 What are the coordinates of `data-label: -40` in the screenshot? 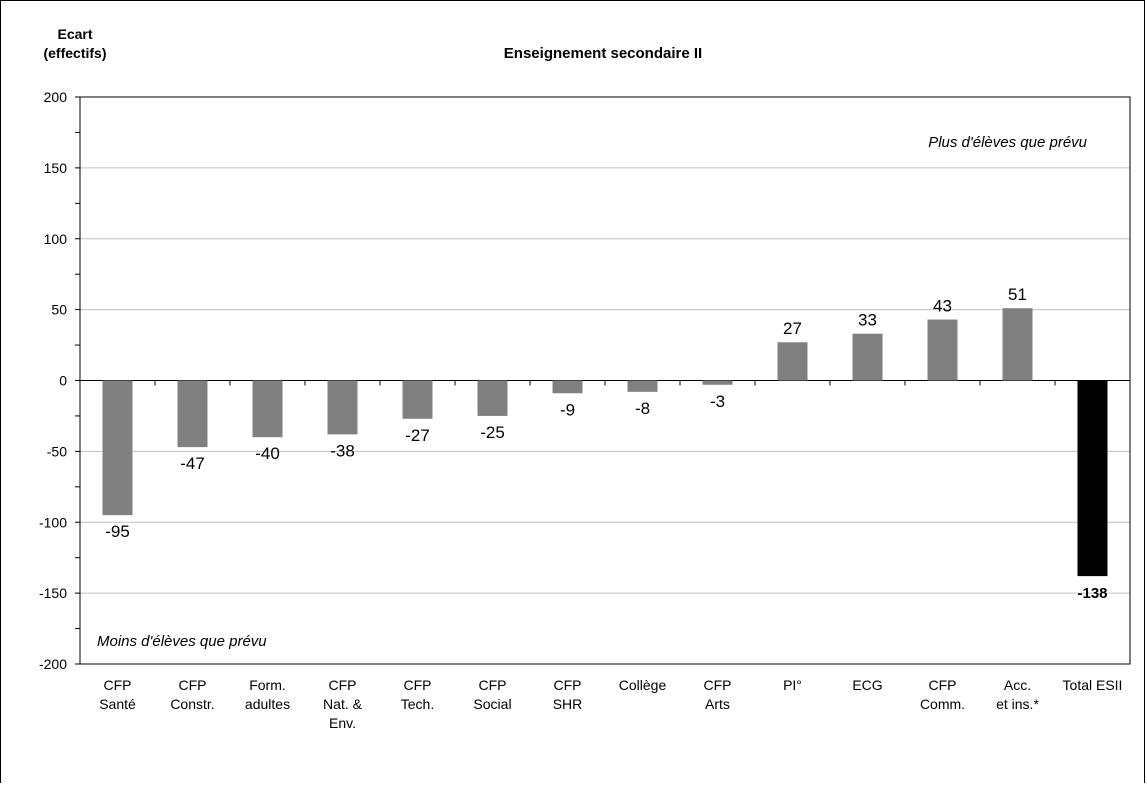 It's located at (267, 453).